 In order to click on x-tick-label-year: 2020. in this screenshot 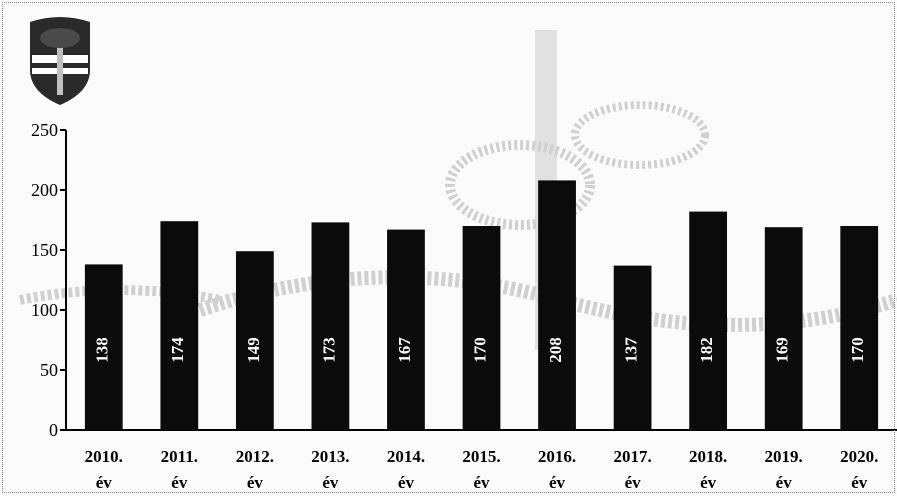, I will do `click(859, 456)`.